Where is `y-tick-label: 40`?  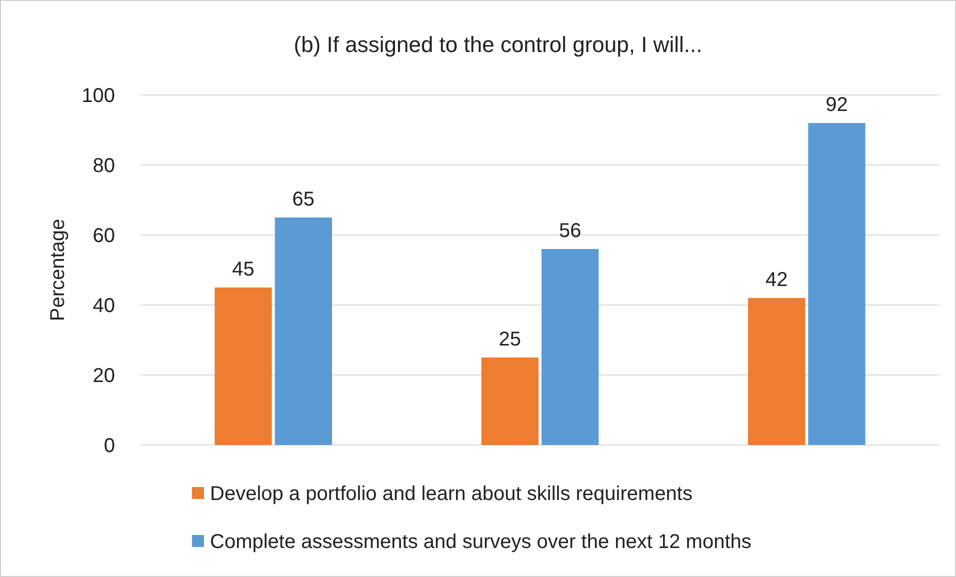
y-tick-label: 40 is located at coordinates (103, 306).